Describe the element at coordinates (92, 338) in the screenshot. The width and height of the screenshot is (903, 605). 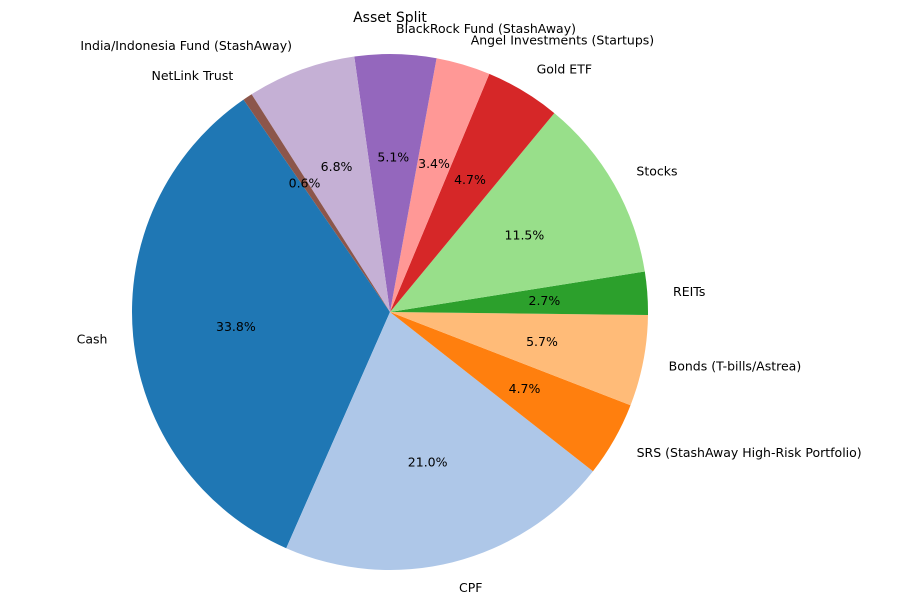
I see `pie-category-label-cash: Cash` at that location.